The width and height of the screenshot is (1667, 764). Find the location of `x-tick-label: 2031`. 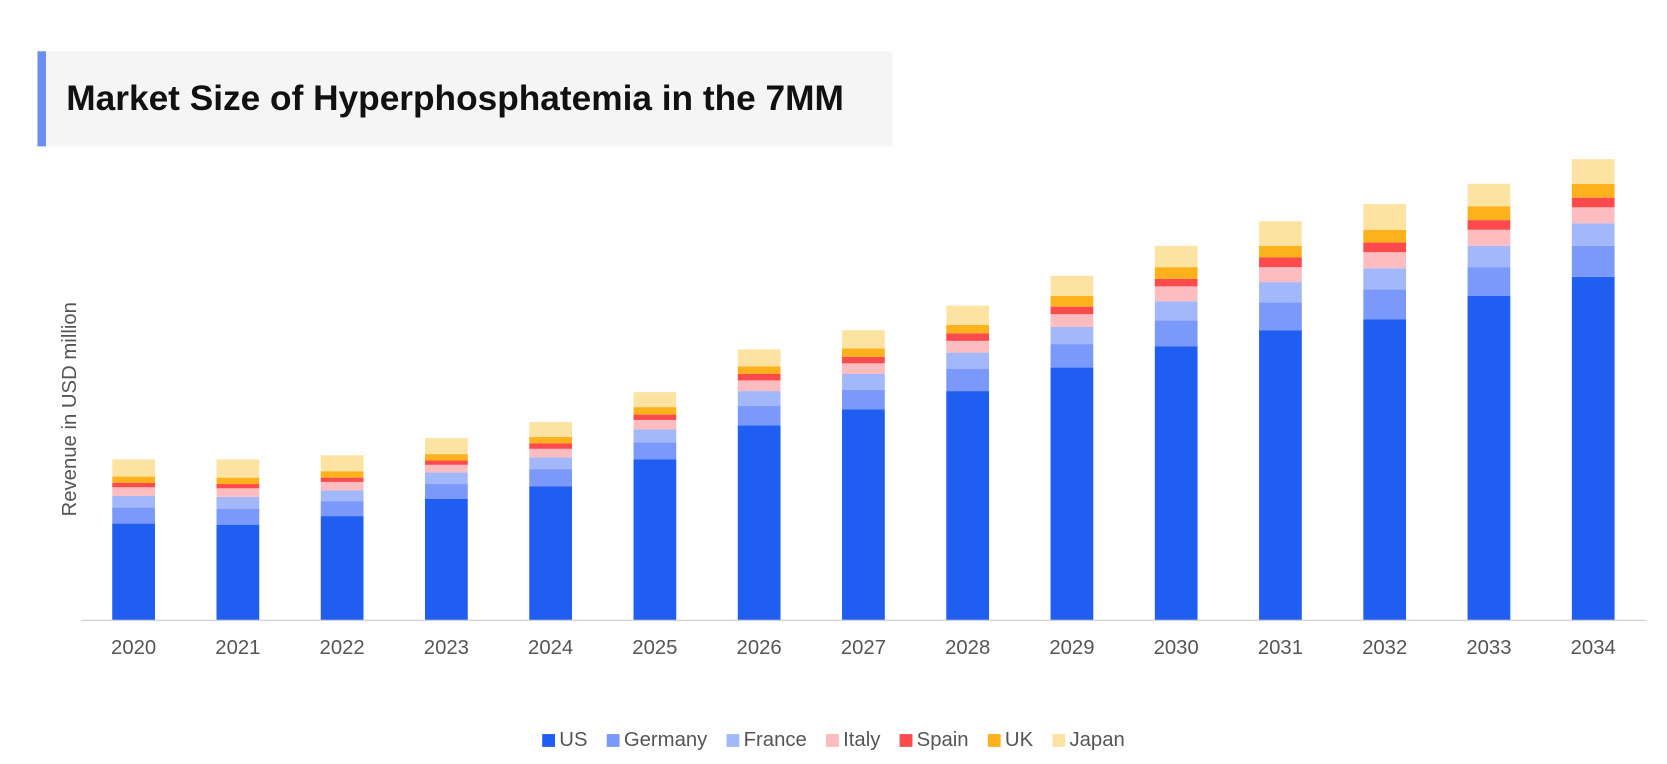

x-tick-label: 2031 is located at coordinates (1280, 648).